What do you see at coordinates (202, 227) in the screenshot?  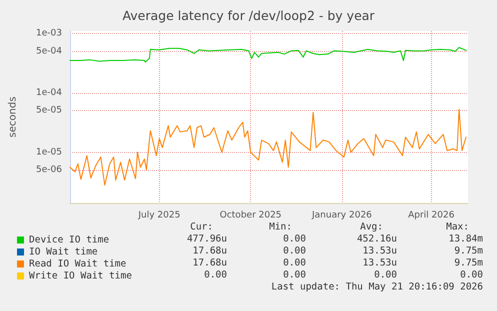 I see `text: Cur:` at bounding box center [202, 227].